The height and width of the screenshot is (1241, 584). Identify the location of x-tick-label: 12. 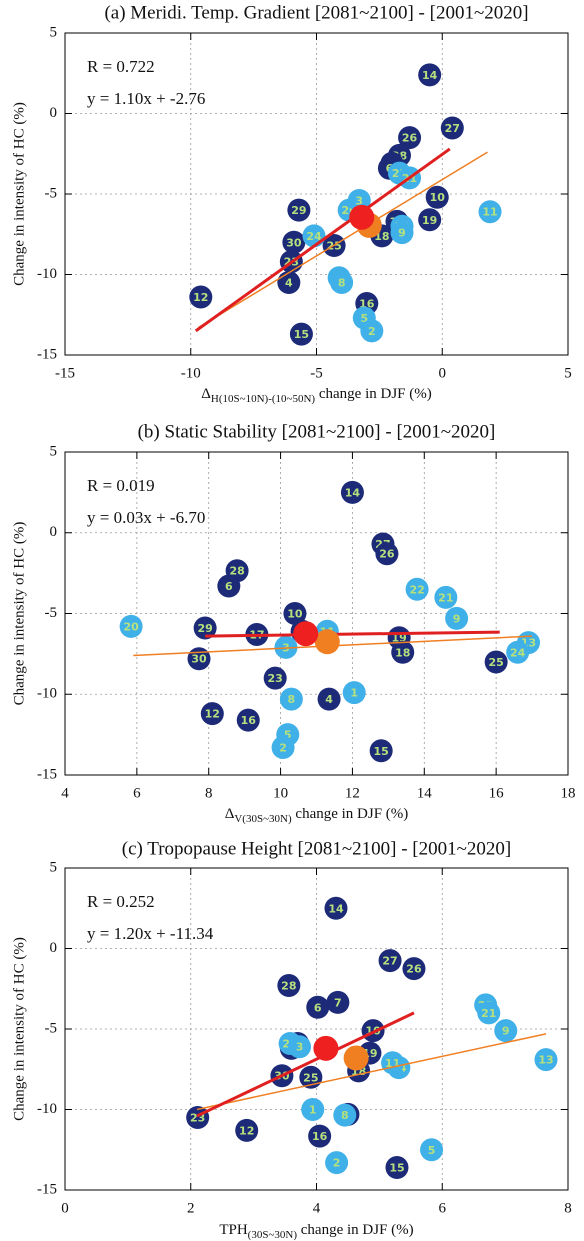
(352, 793).